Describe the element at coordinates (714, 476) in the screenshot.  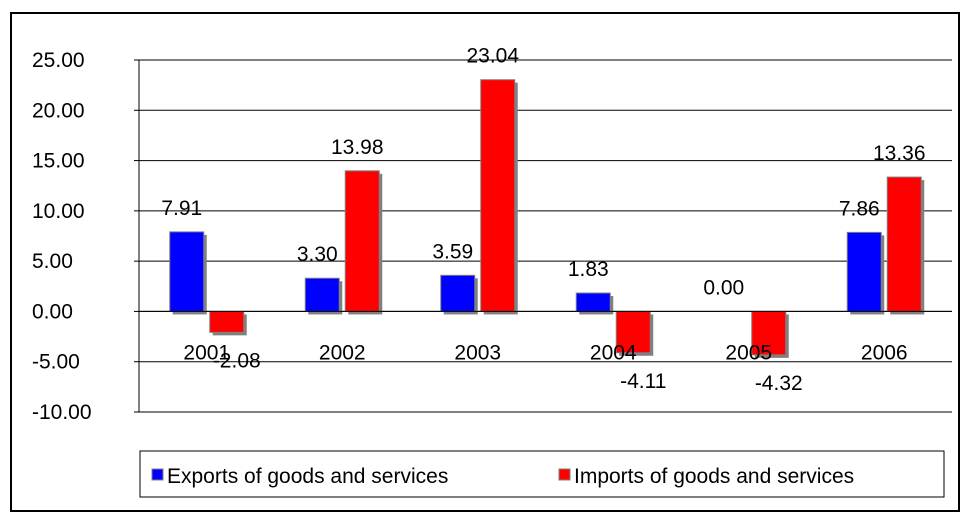
I see `legend-label-imports: Imports of goods and services` at that location.